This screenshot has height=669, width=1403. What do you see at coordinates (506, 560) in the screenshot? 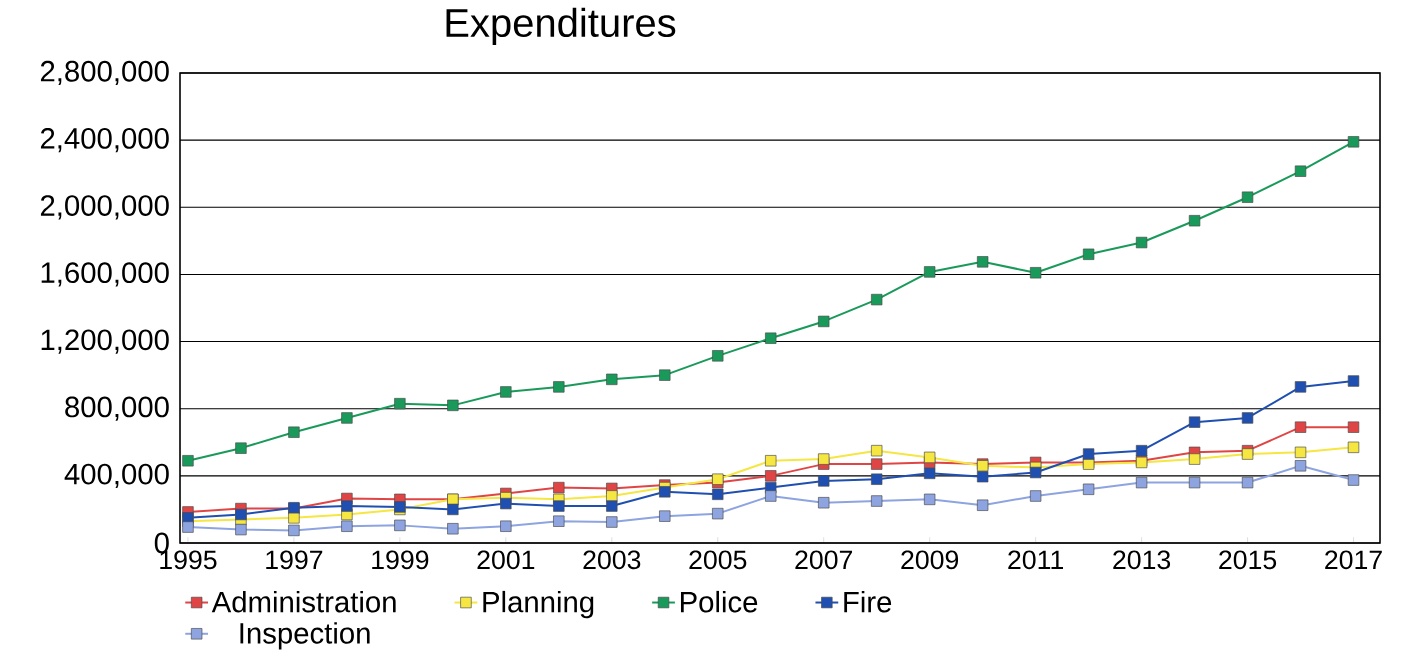
I see `x-tick-label: 2001` at bounding box center [506, 560].